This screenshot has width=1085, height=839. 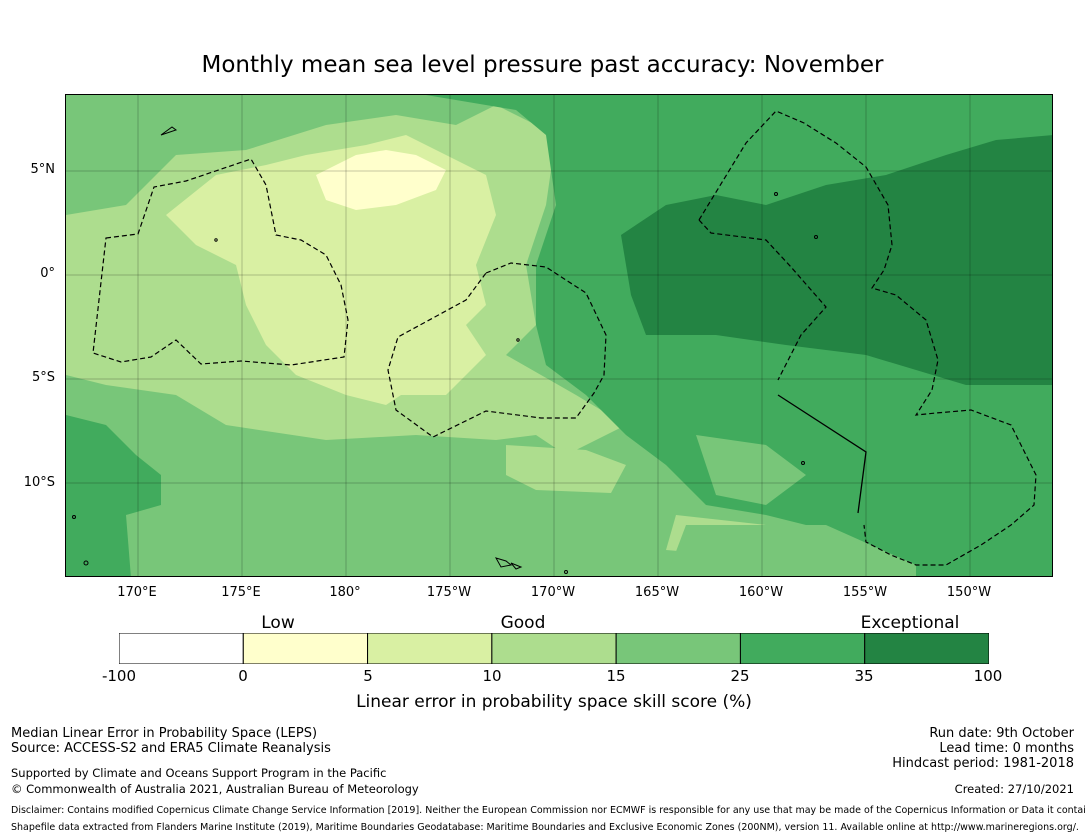 What do you see at coordinates (988, 676) in the screenshot?
I see `colorbar-tick: 100` at bounding box center [988, 676].